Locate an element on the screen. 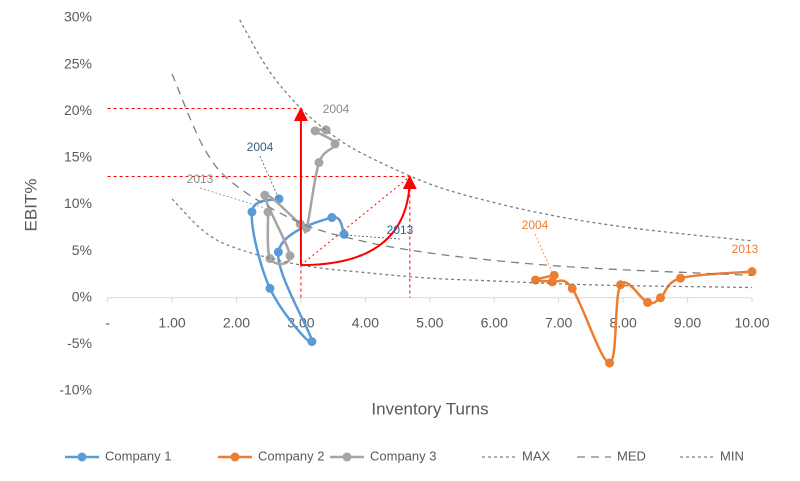 This screenshot has width=800, height=481. y-tick-label: 20% is located at coordinates (78, 110).